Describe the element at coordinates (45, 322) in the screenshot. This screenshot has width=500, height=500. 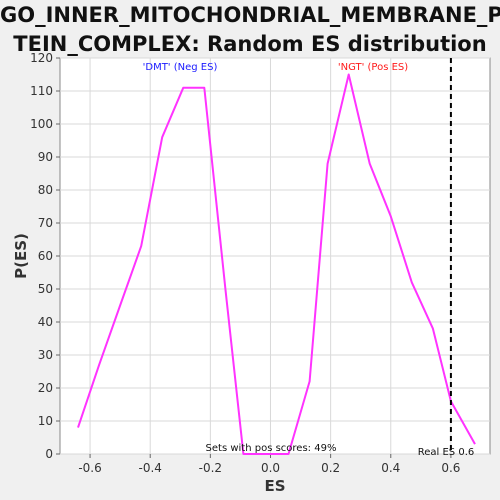
I see `y-tick-label: 40` at that location.